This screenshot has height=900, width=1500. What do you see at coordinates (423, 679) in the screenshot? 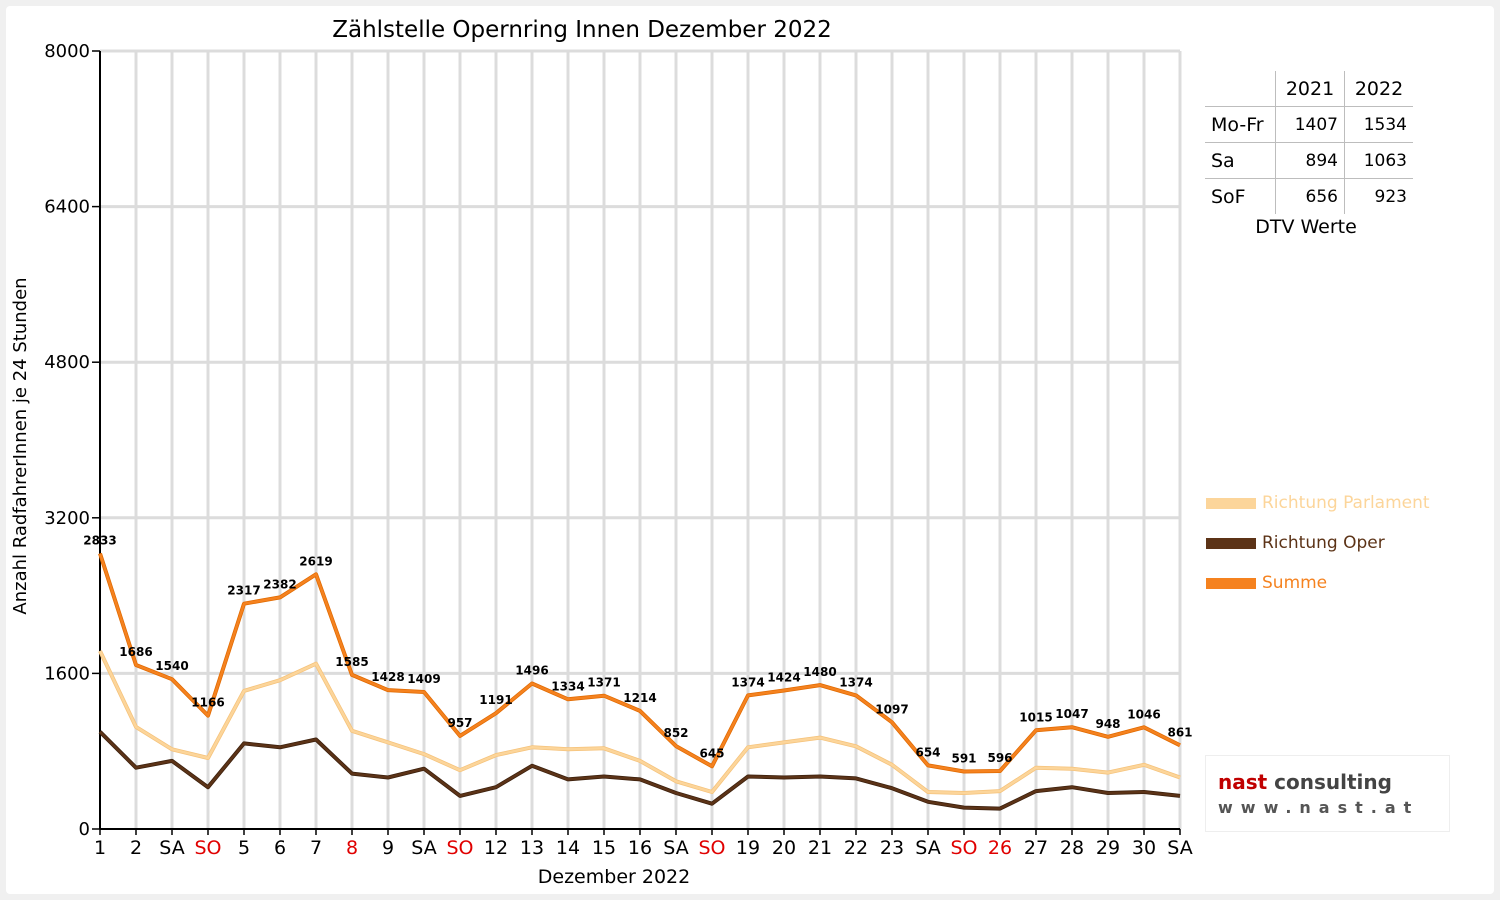
I see `data-label: 1409` at bounding box center [423, 679].